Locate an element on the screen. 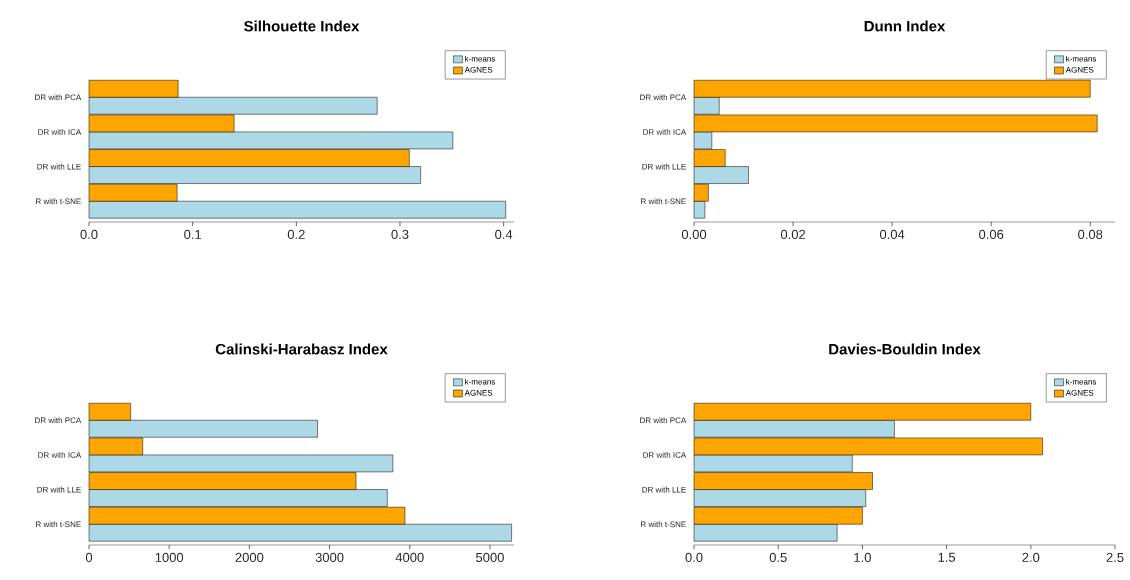 The image size is (1130, 580). x-tick-label: 0.02 is located at coordinates (793, 234).